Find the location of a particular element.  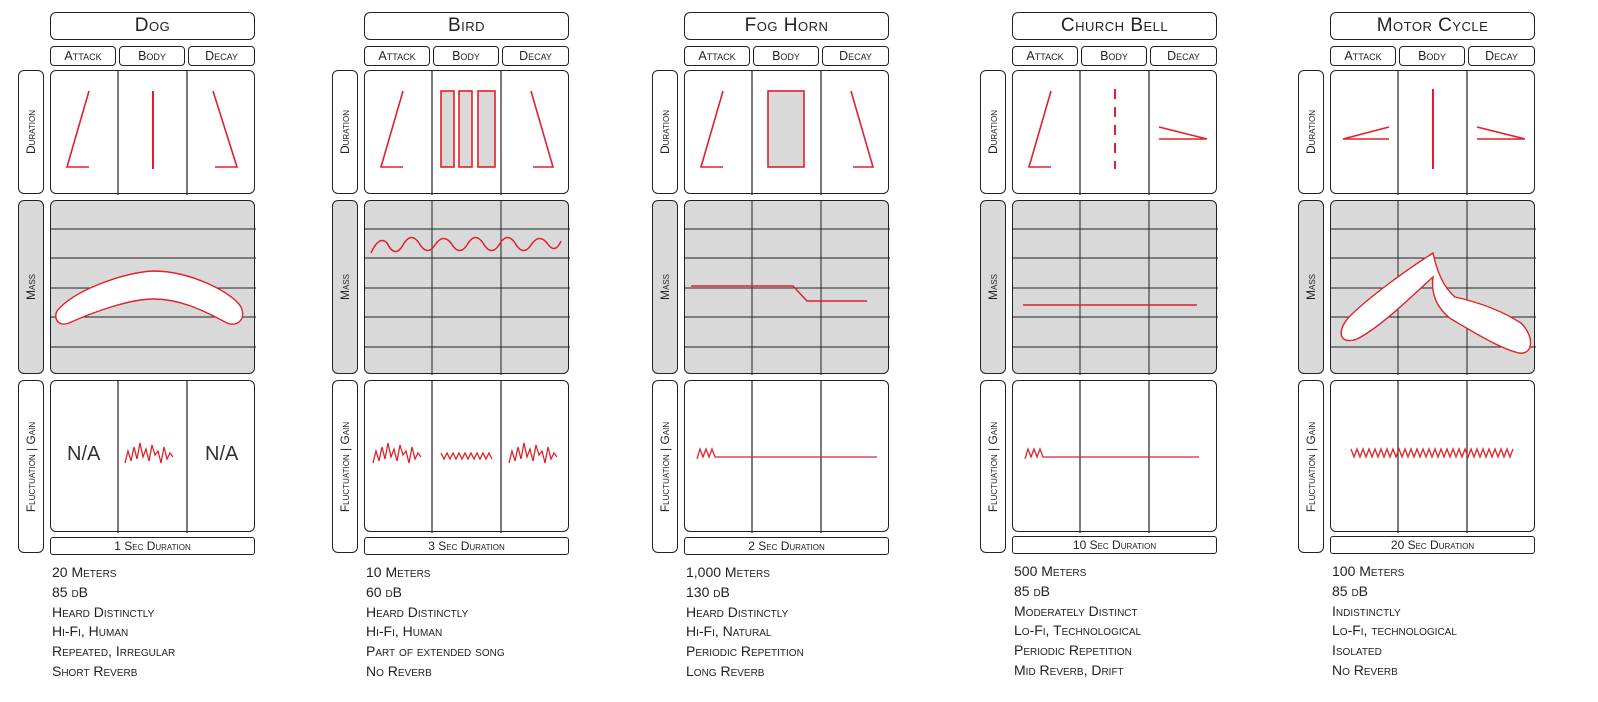

note: Short Reverb is located at coordinates (95, 670).